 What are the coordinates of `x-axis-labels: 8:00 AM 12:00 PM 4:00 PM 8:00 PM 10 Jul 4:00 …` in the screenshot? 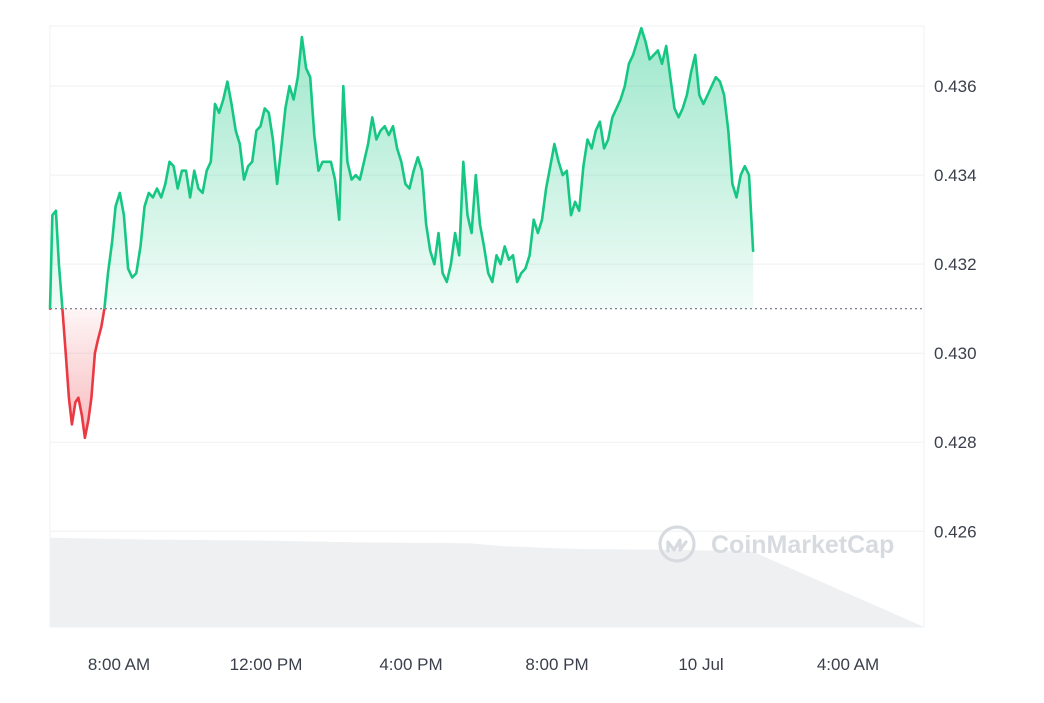 It's located at (483, 664).